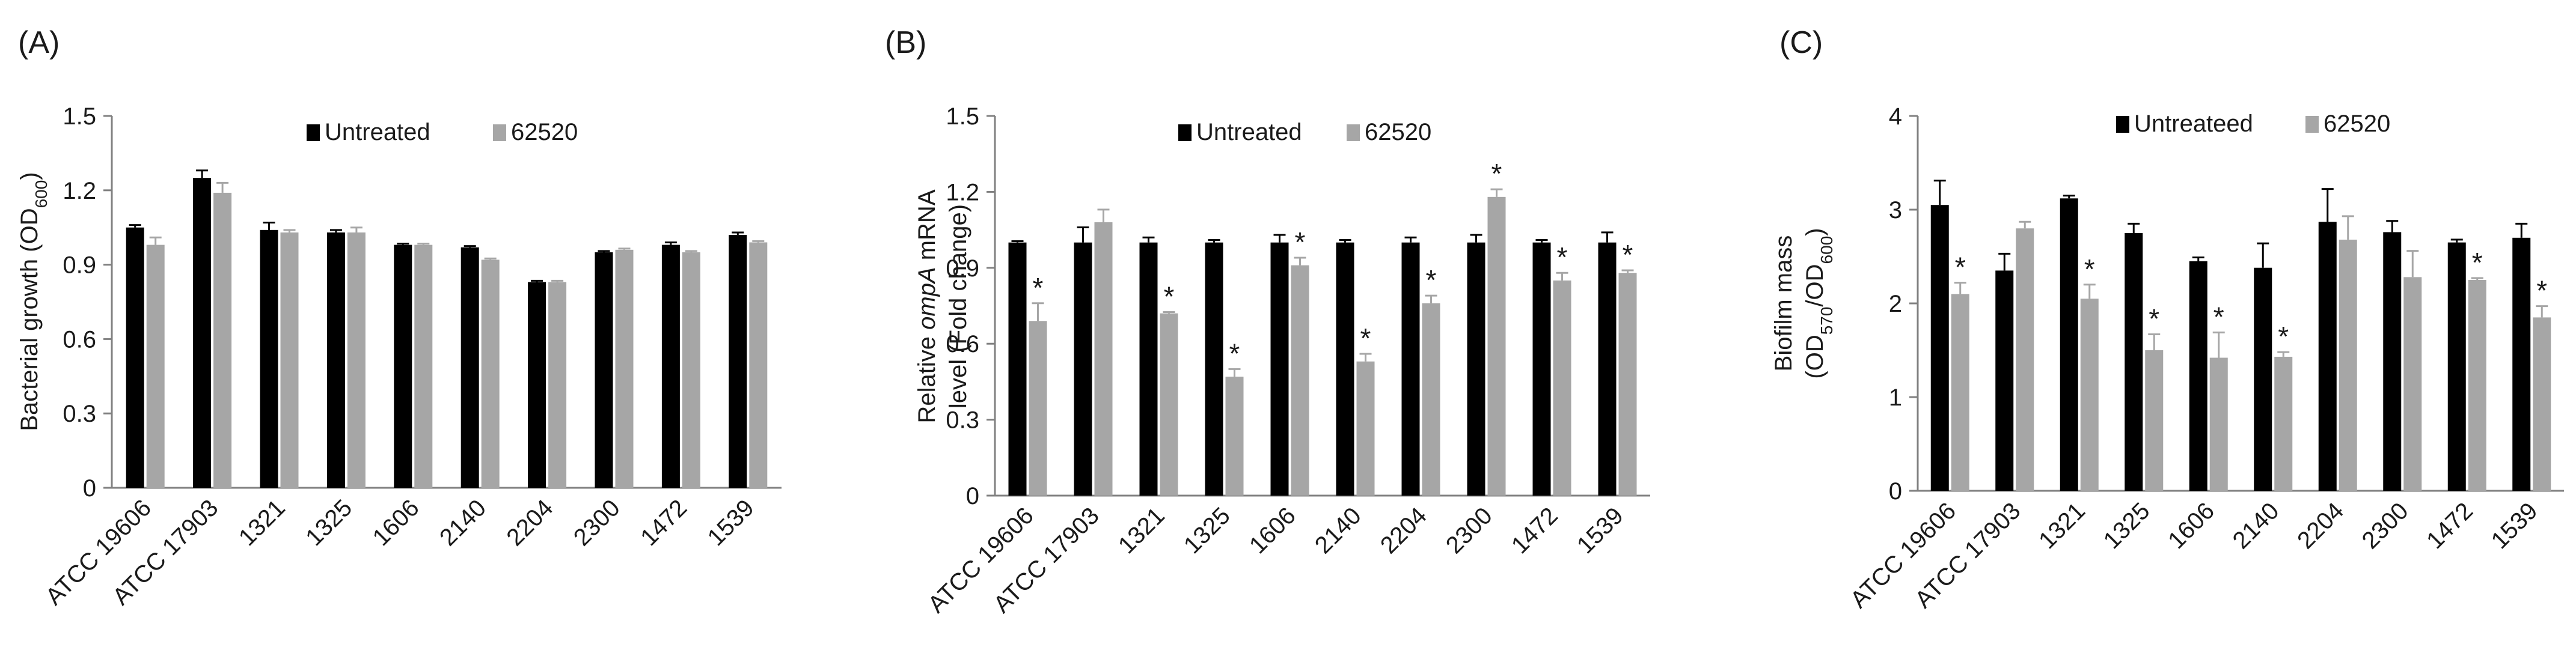 The width and height of the screenshot is (2576, 650). What do you see at coordinates (1895, 398) in the screenshot?
I see `y-tick-label: 1` at bounding box center [1895, 398].